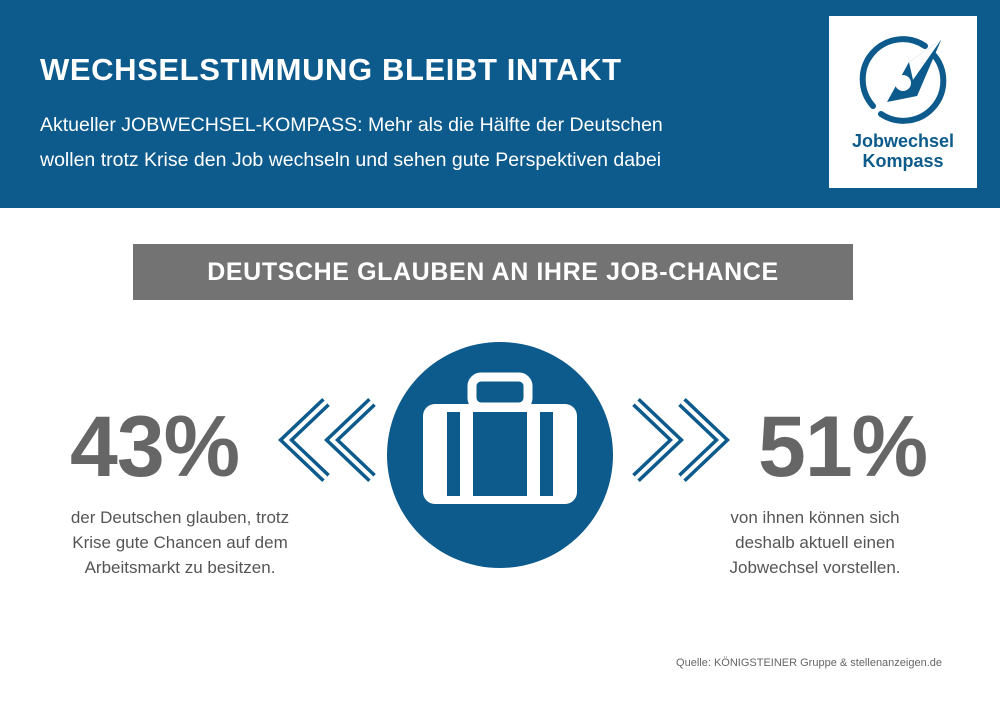 The height and width of the screenshot is (701, 1000). I want to click on stat-right-value: 51%, so click(843, 447).